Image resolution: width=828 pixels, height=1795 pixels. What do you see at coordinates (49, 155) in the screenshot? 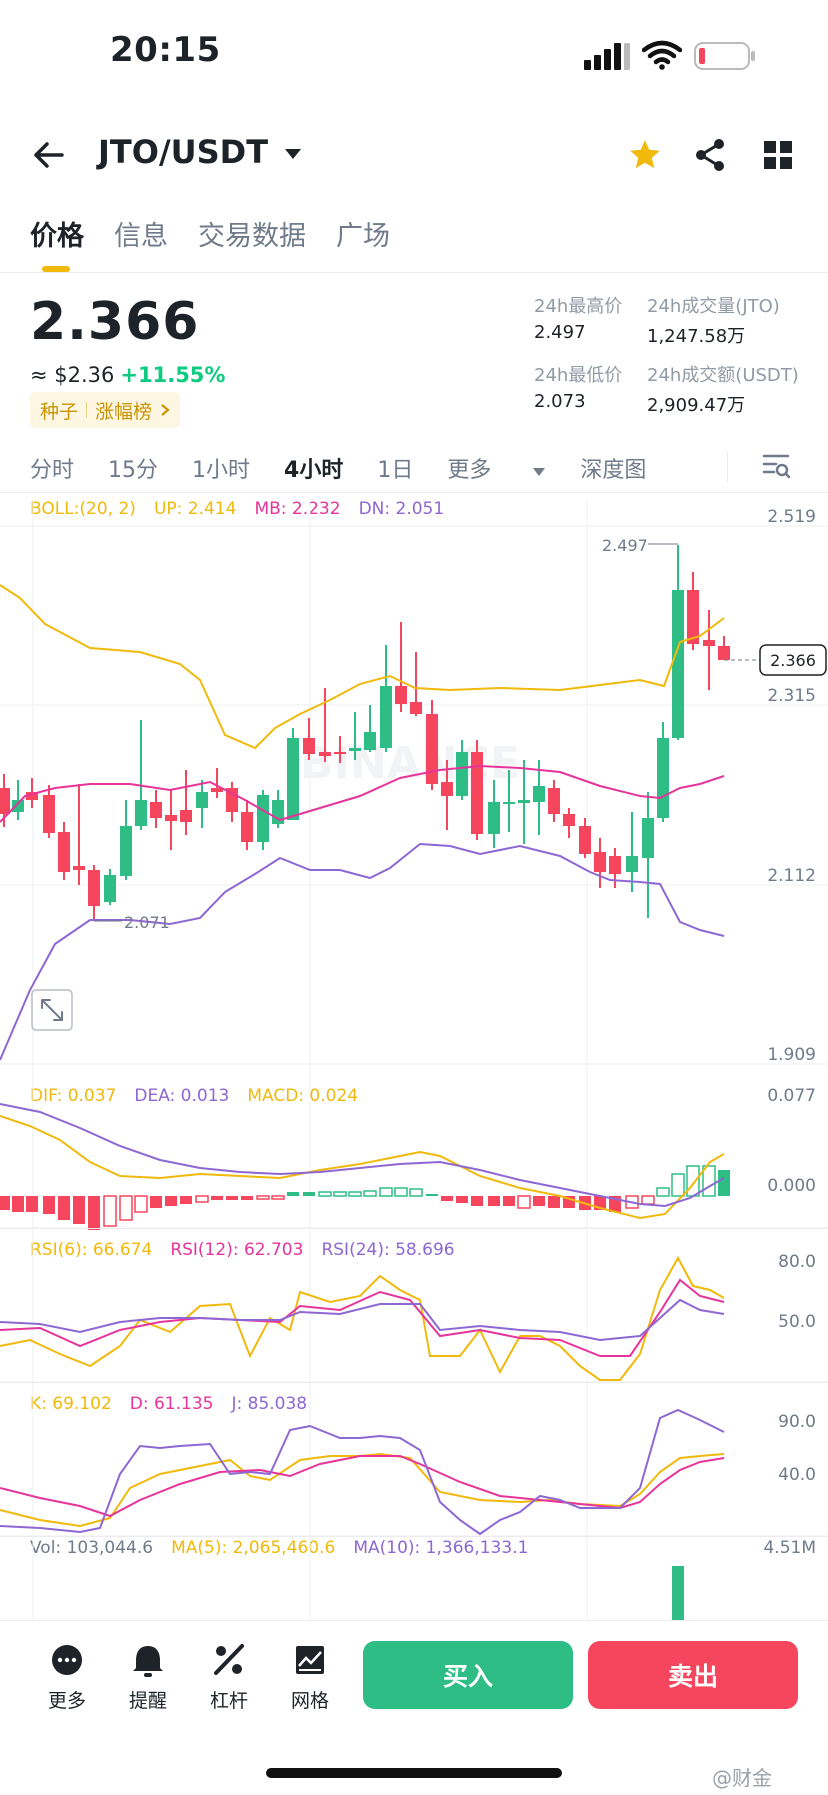
I see `back-arrow-icon` at bounding box center [49, 155].